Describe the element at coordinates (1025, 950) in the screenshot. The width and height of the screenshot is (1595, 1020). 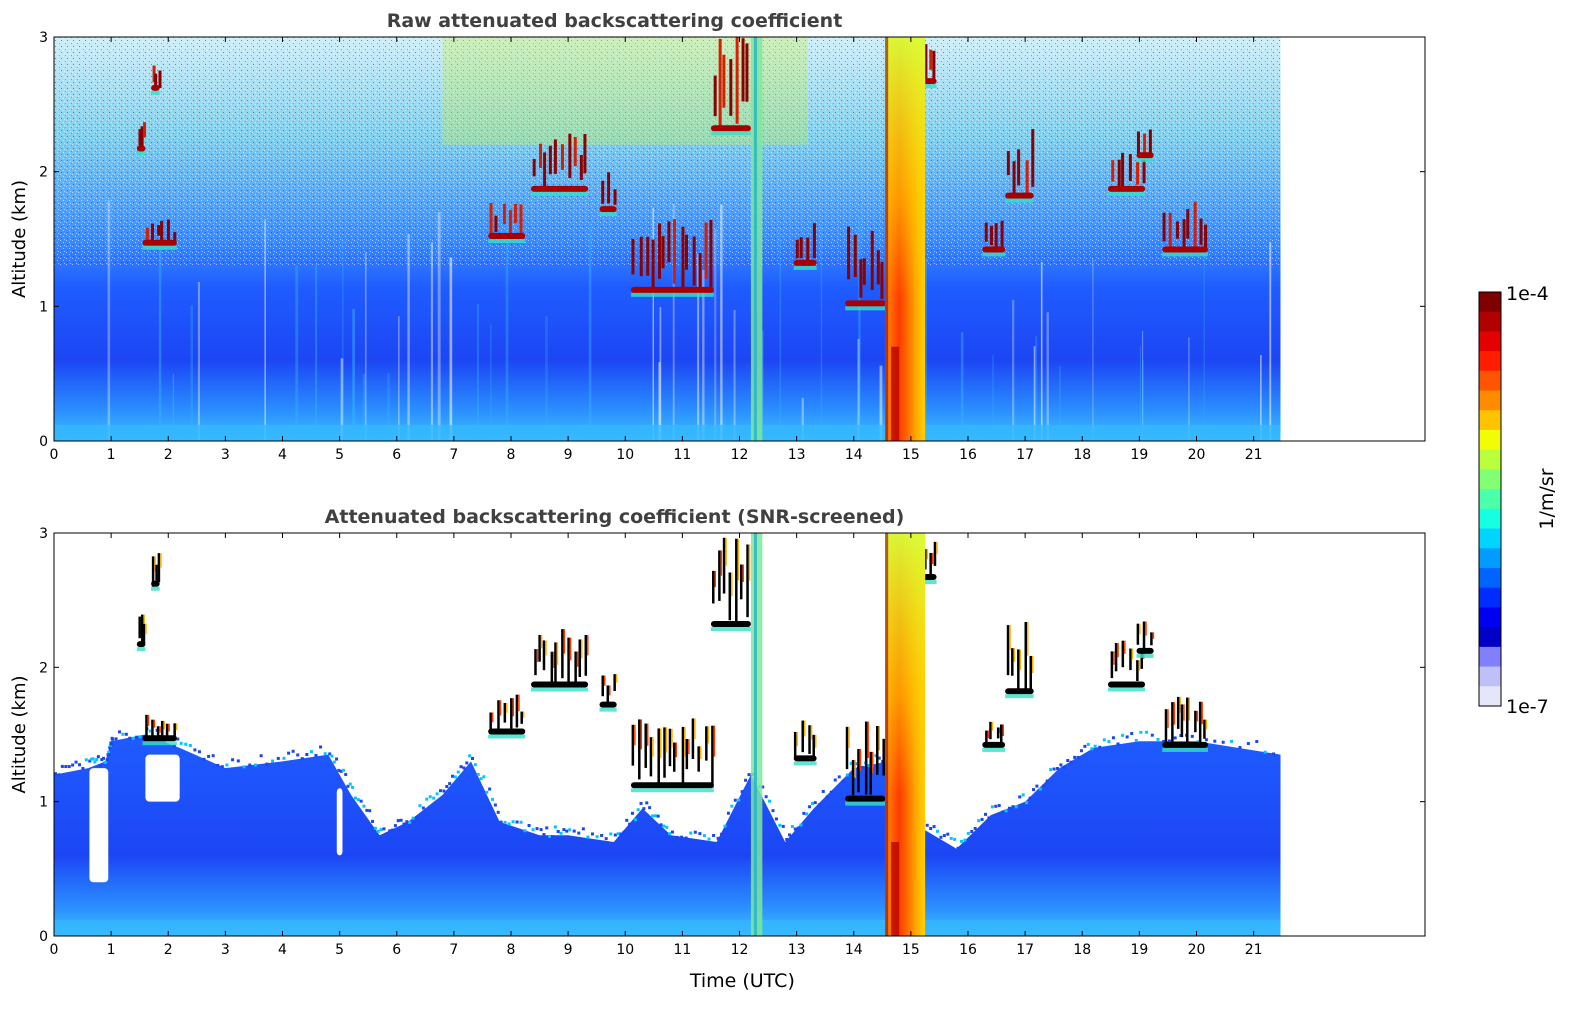
I see `x-tick-label: 17` at that location.